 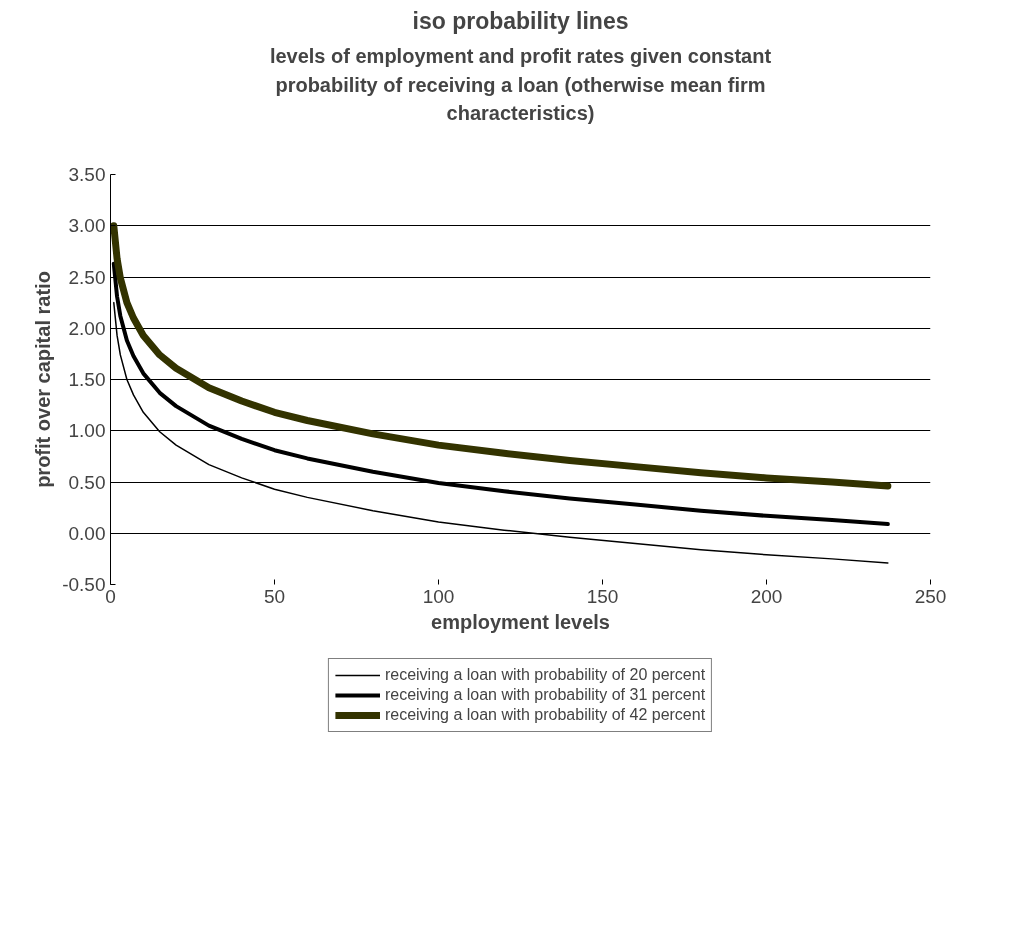 I want to click on x-tick-label: 0, so click(x=110, y=596).